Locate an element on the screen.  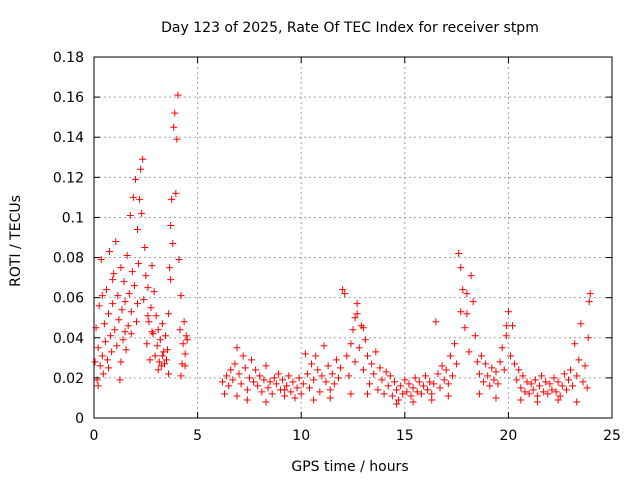
y-tick-label: 0.1 is located at coordinates (73, 218).